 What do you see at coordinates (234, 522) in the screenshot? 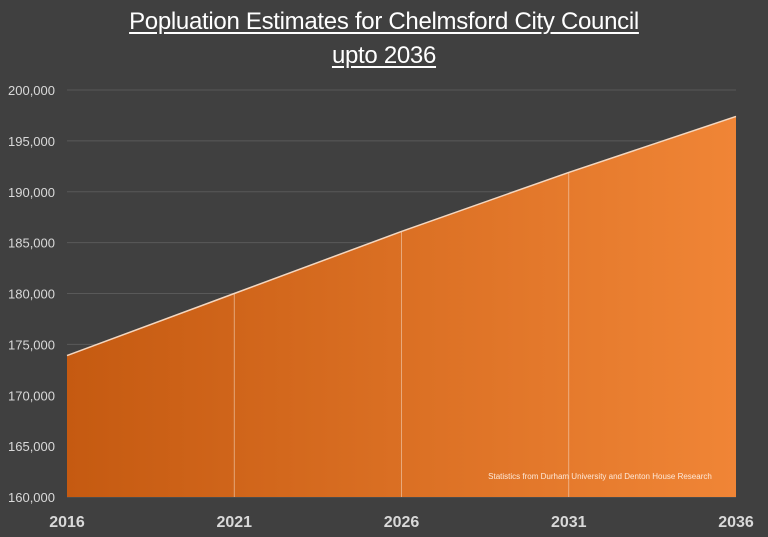
I see `x-tick-label: 2021` at bounding box center [234, 522].